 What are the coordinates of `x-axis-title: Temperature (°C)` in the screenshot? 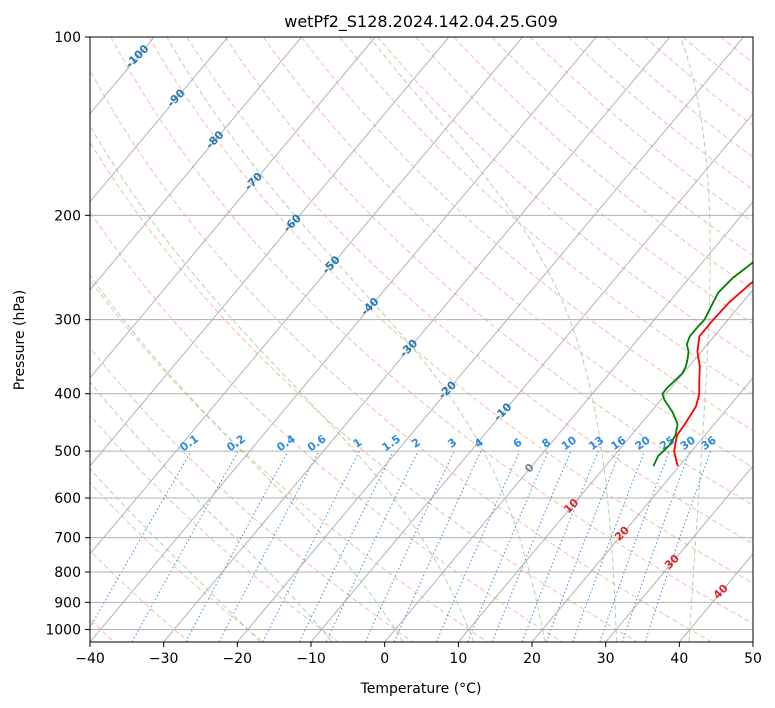 It's located at (421, 689).